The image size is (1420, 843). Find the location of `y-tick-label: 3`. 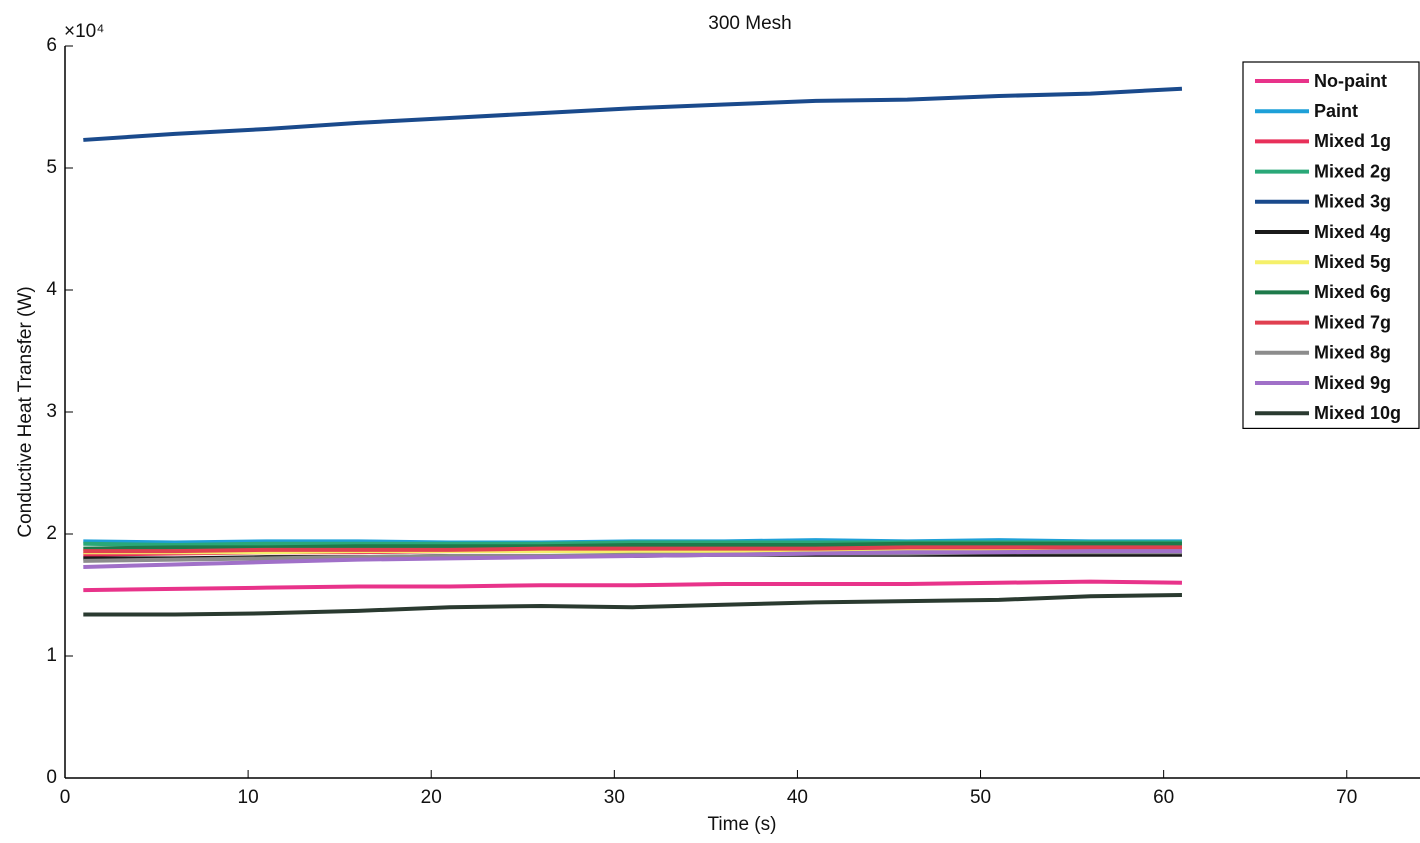

y-tick-label: 3 is located at coordinates (51, 411).